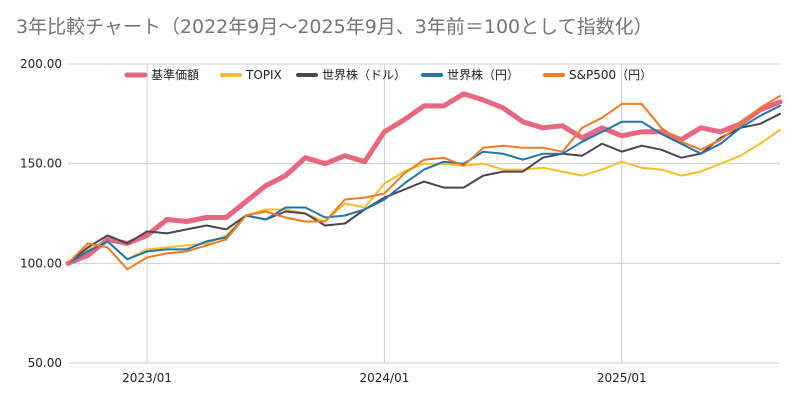 This screenshot has height=403, width=800. What do you see at coordinates (385, 378) in the screenshot?
I see `x-tick-label: 2024/01` at bounding box center [385, 378].